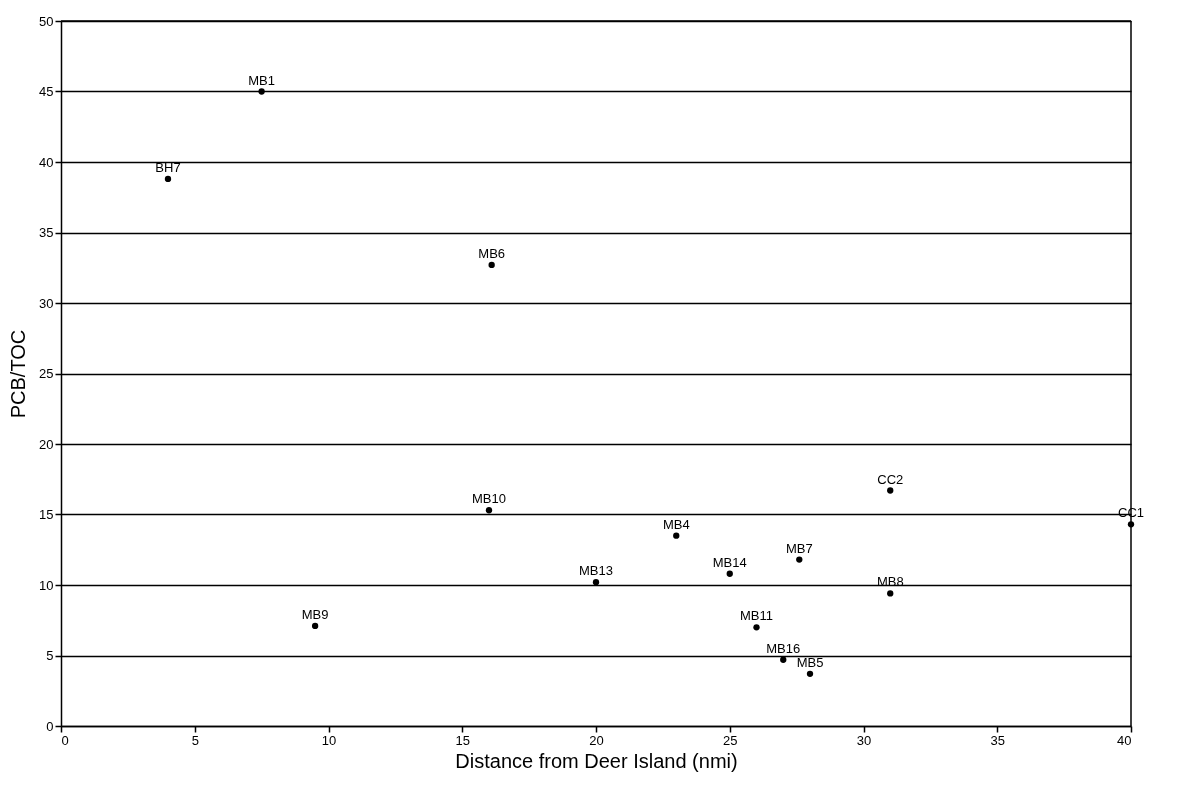 The image size is (1194, 790). Describe the element at coordinates (50, 655) in the screenshot. I see `y-tick-label: 5` at that location.